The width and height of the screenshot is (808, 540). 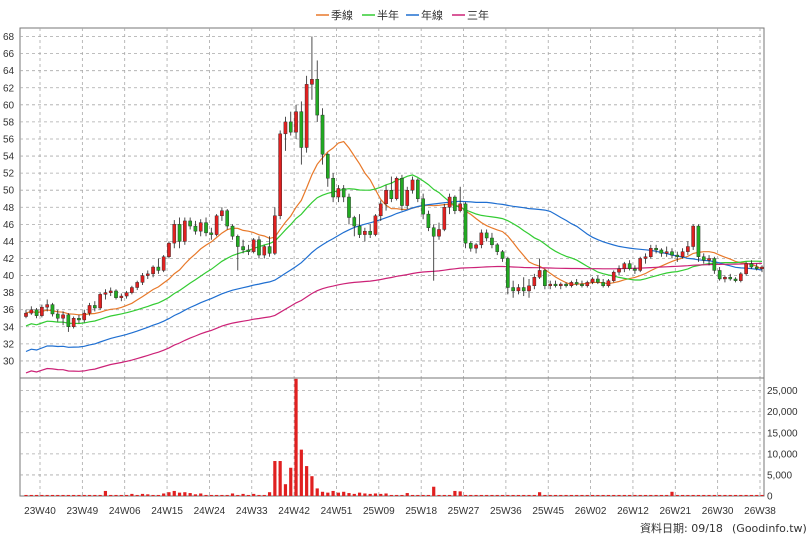 I want to click on volume-tick-label: 0, so click(x=770, y=497).